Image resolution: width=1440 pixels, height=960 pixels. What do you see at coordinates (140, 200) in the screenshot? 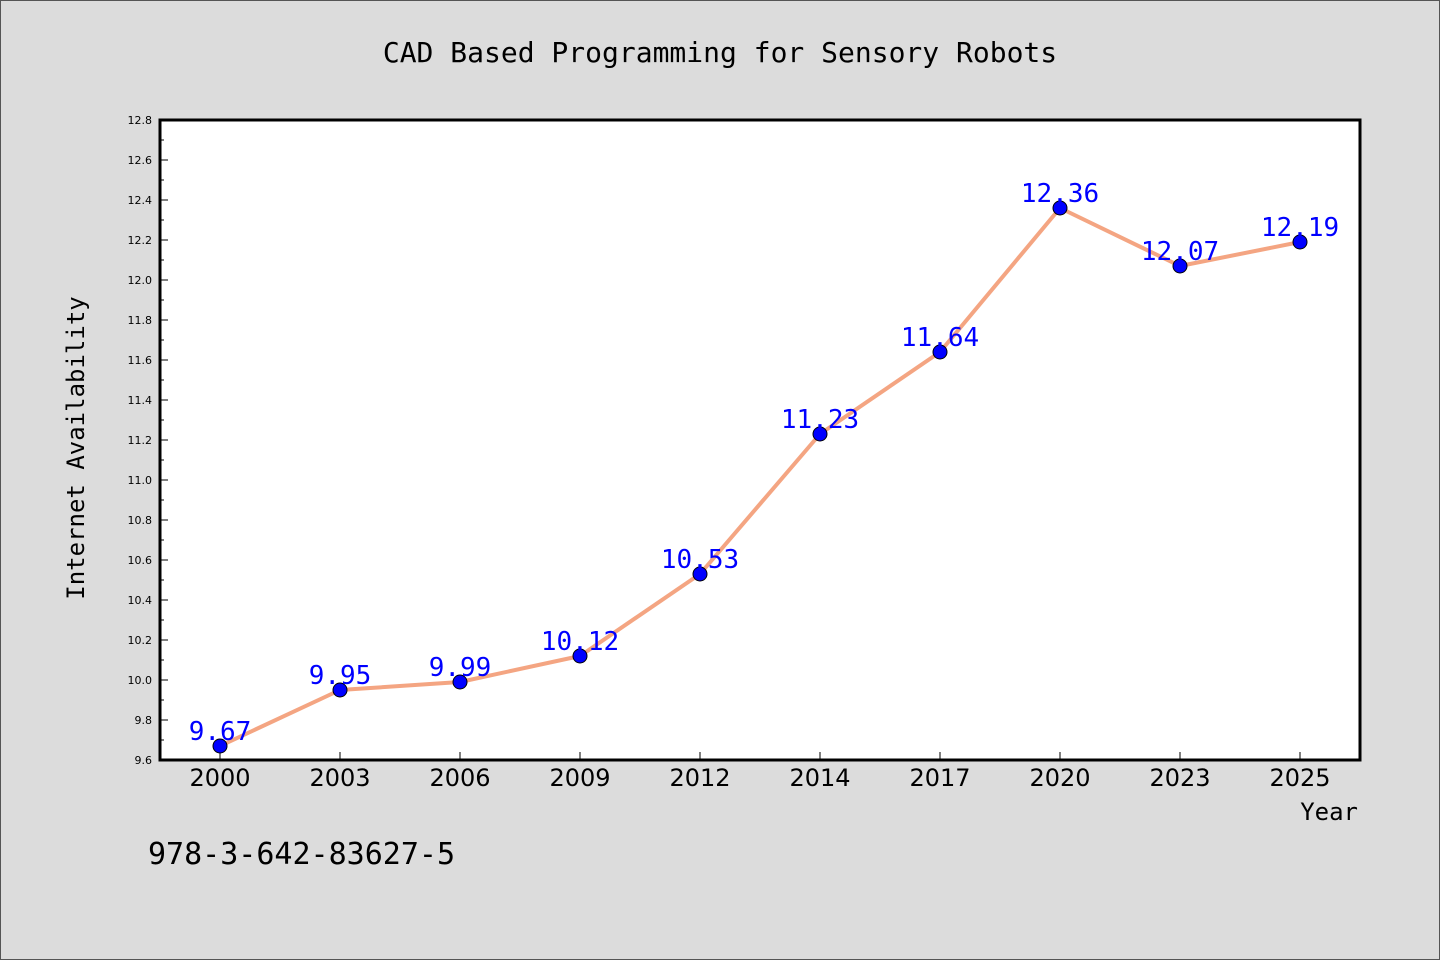
I see `y-tick-label: 12.4` at bounding box center [140, 200].